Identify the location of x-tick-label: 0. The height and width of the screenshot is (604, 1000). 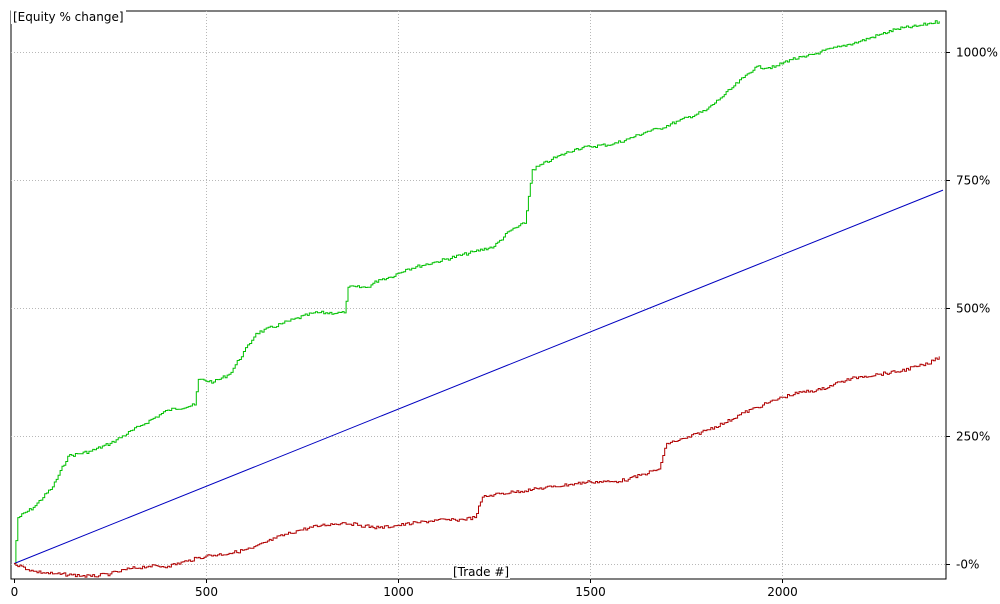
(15, 592).